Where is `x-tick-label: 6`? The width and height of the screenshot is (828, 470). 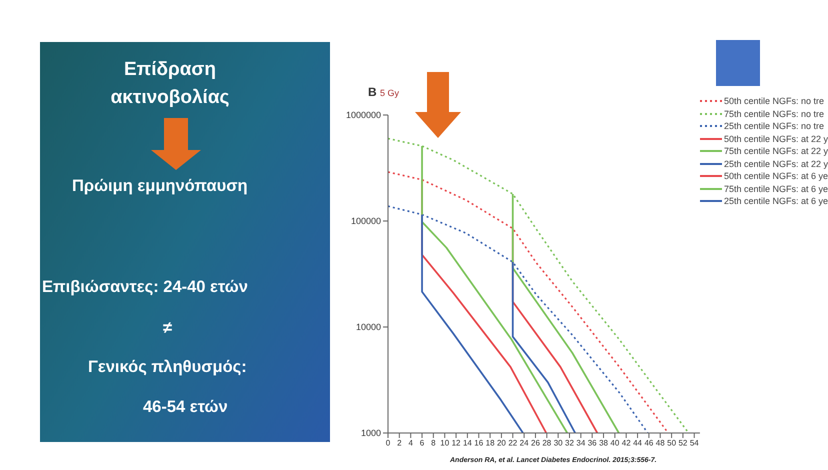 x-tick-label: 6 is located at coordinates (422, 443).